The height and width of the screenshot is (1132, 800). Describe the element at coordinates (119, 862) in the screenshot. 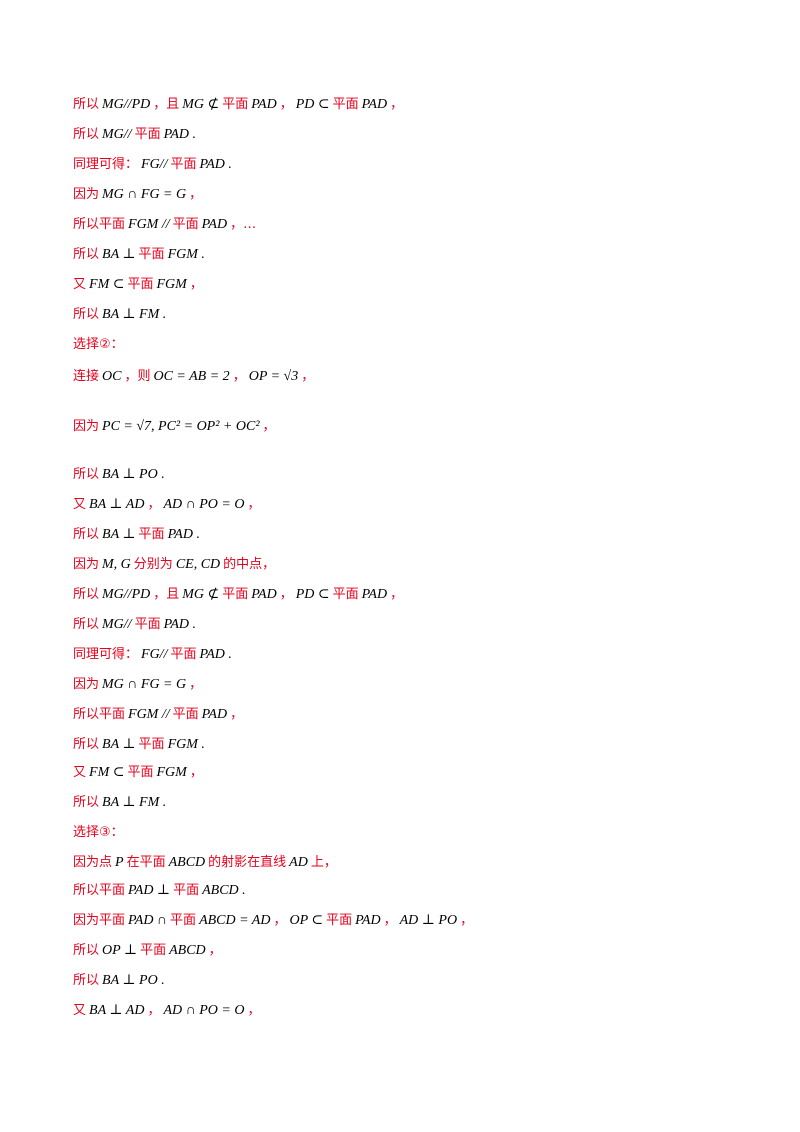

I see `math-span: P` at that location.